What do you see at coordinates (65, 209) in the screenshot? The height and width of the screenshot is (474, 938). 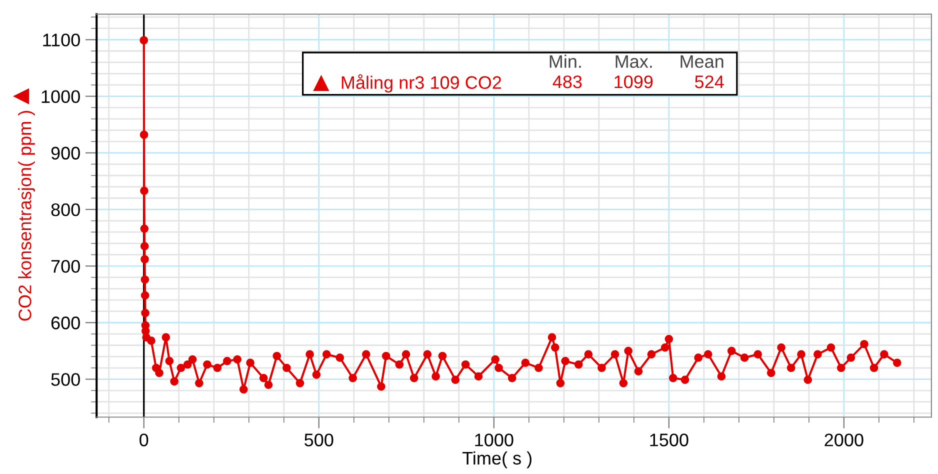 I see `y-tick-label: 800` at bounding box center [65, 209].